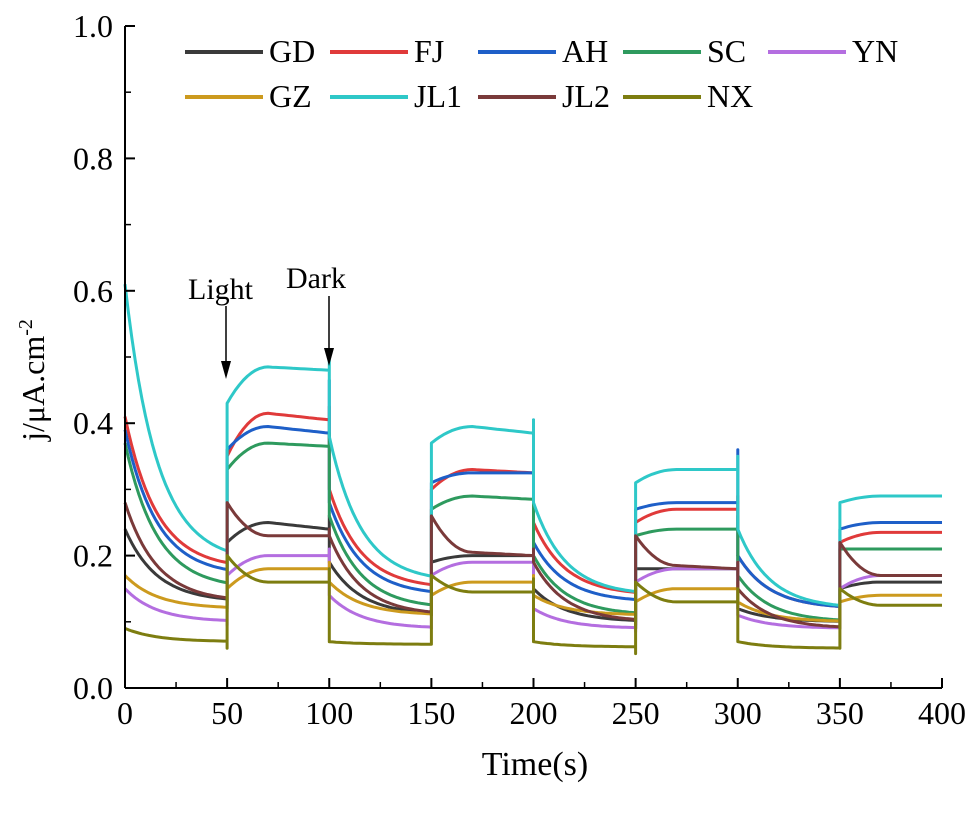  What do you see at coordinates (585, 51) in the screenshot?
I see `legend-label: AH` at bounding box center [585, 51].